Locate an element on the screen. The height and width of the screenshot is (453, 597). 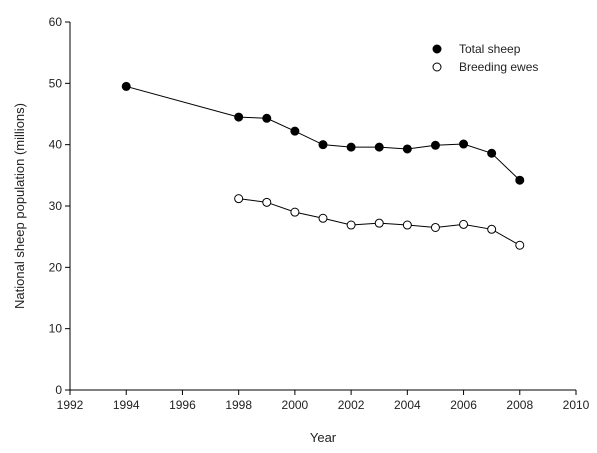
x-axis-title: Year is located at coordinates (323, 437).